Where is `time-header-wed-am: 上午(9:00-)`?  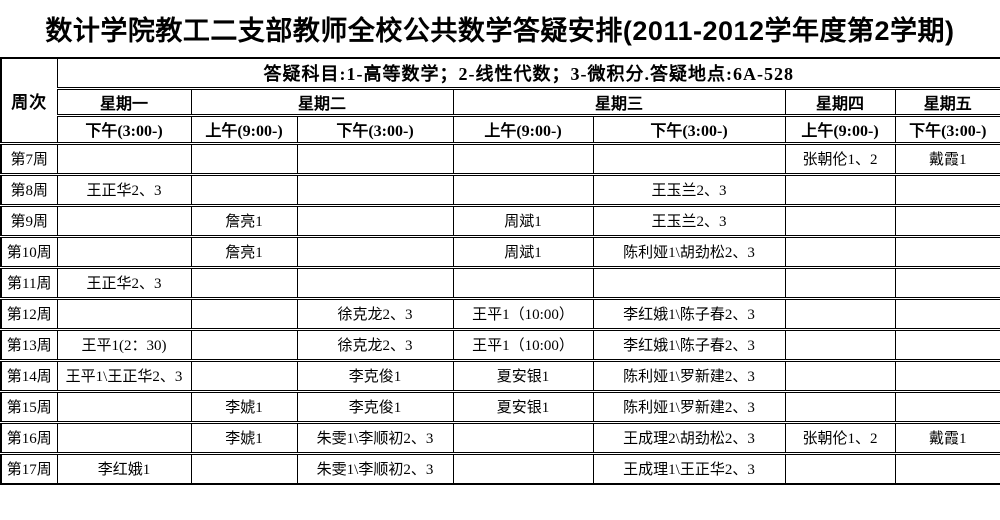
time-header-wed-am: 上午(9:00-) is located at coordinates (523, 128).